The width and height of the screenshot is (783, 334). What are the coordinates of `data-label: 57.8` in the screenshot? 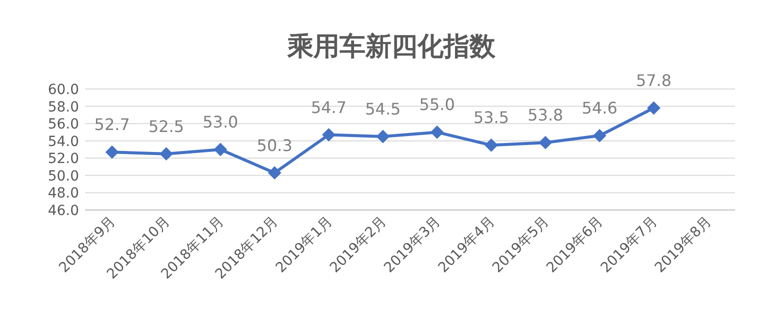 It's located at (654, 80).